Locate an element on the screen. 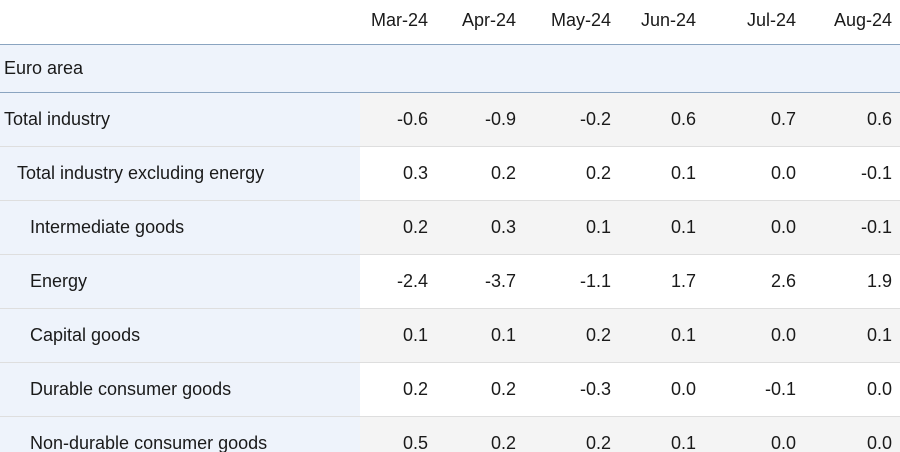 The height and width of the screenshot is (452, 900). table-cell: 2.6 is located at coordinates (754, 281).